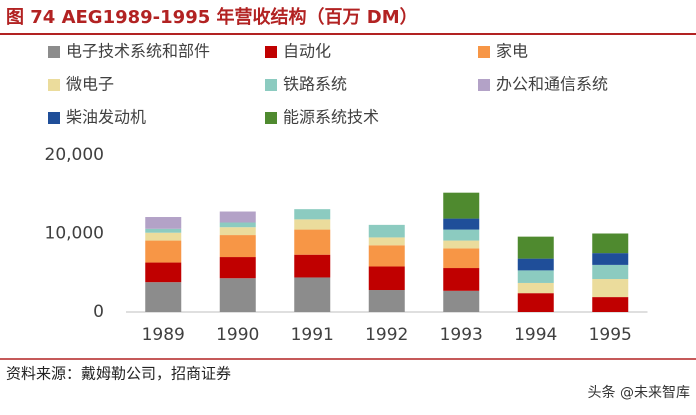 The width and height of the screenshot is (696, 415). What do you see at coordinates (307, 51) in the screenshot?
I see `legend-label: 自动化` at bounding box center [307, 51].